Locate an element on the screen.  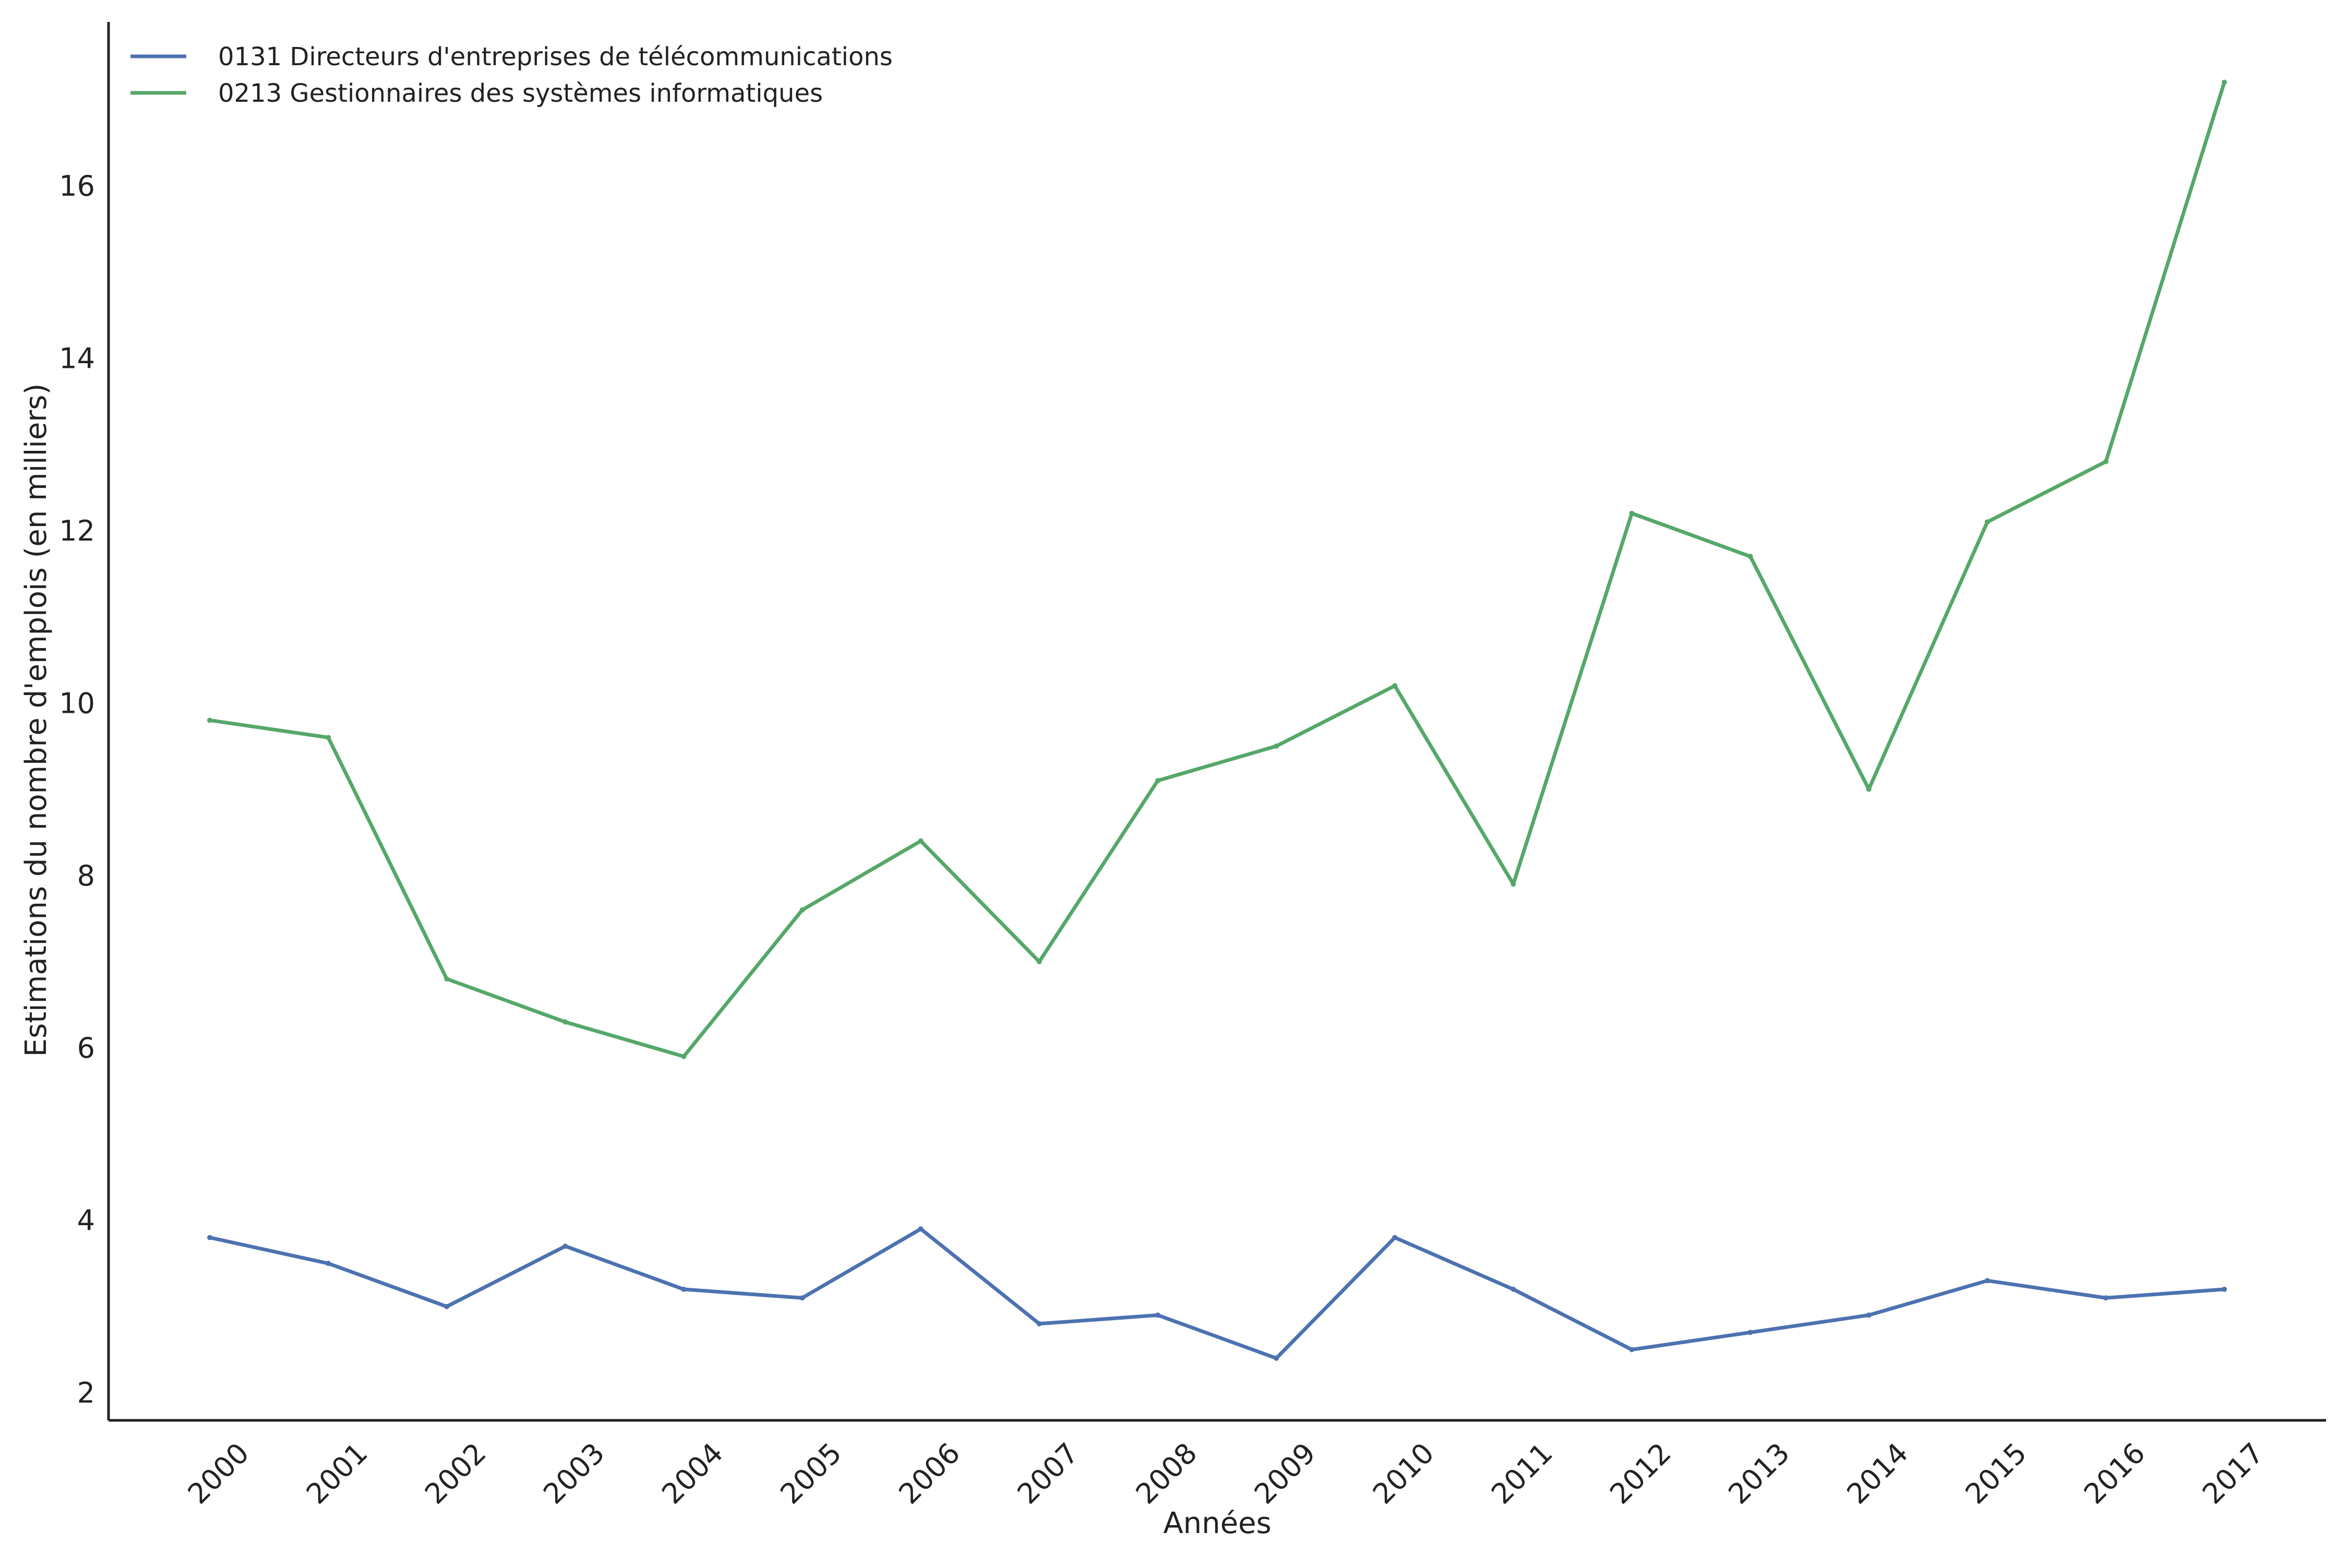
y-tick-label: 8 is located at coordinates (86, 876).